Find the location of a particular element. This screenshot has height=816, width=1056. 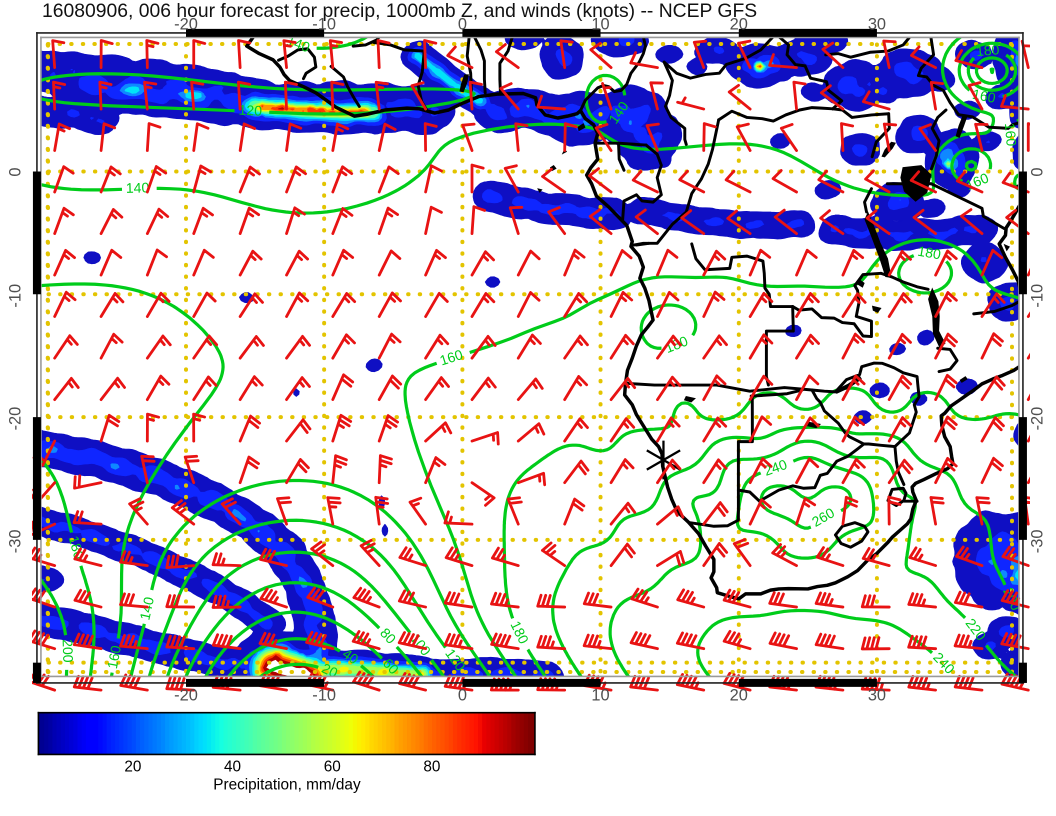

svg-text: 80 is located at coordinates (431, 767).